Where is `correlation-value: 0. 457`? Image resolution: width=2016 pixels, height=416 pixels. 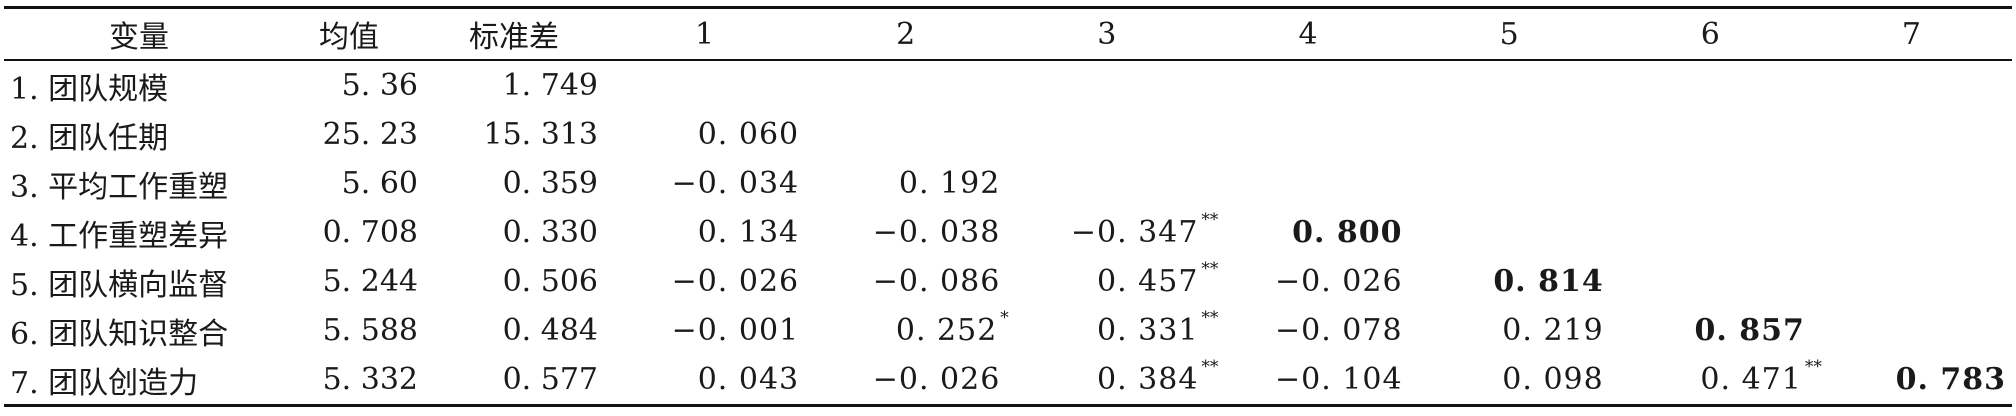
correlation-value: 0. 457 is located at coordinates (1148, 281).